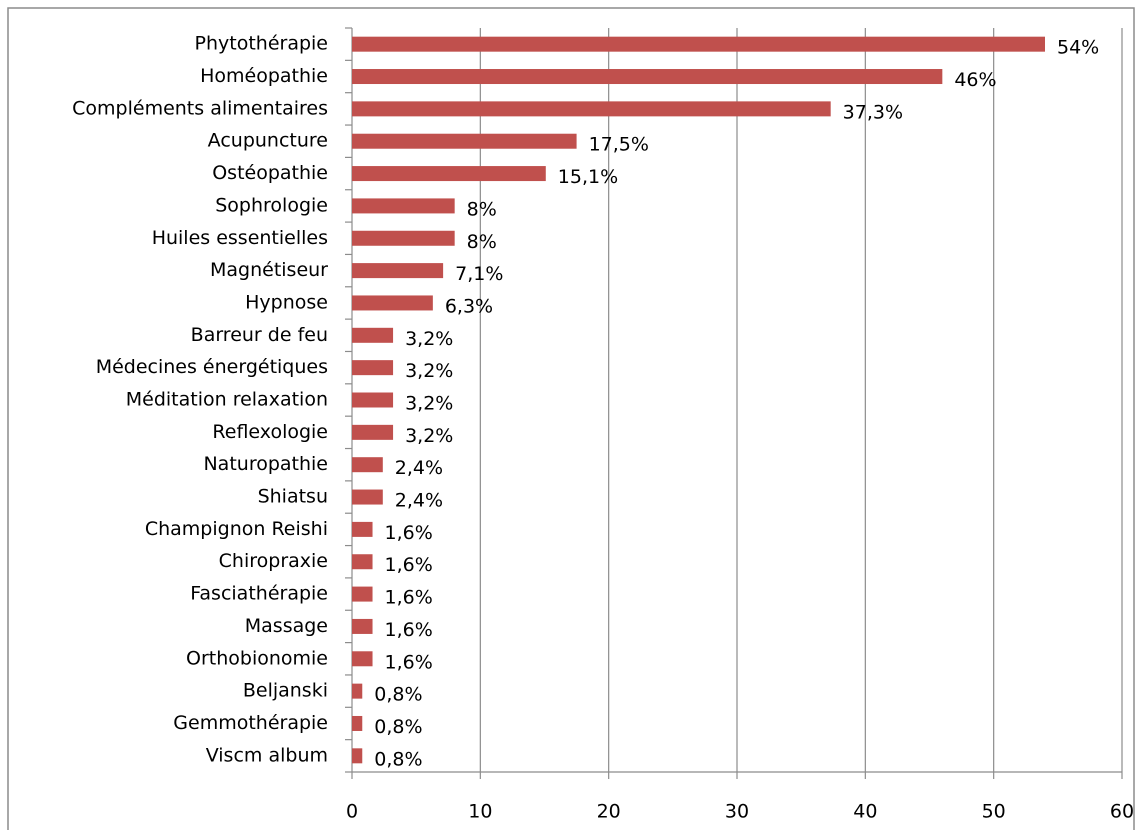 This screenshot has width=1142, height=830. Describe the element at coordinates (259, 594) in the screenshot. I see `y-tick-label: Fasciathérapie` at that location.